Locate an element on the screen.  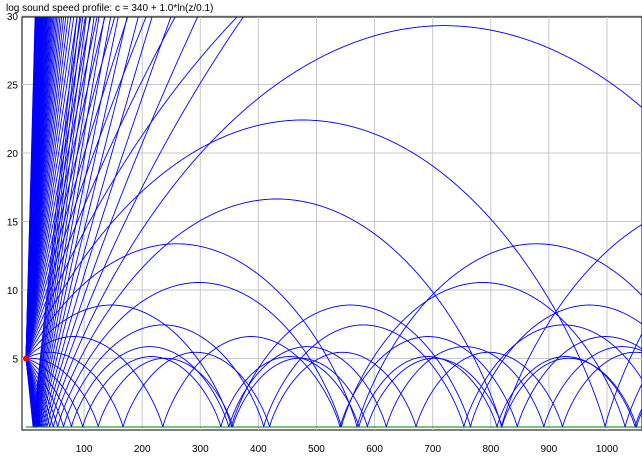
y-tick-label: 5 is located at coordinates (15, 360).